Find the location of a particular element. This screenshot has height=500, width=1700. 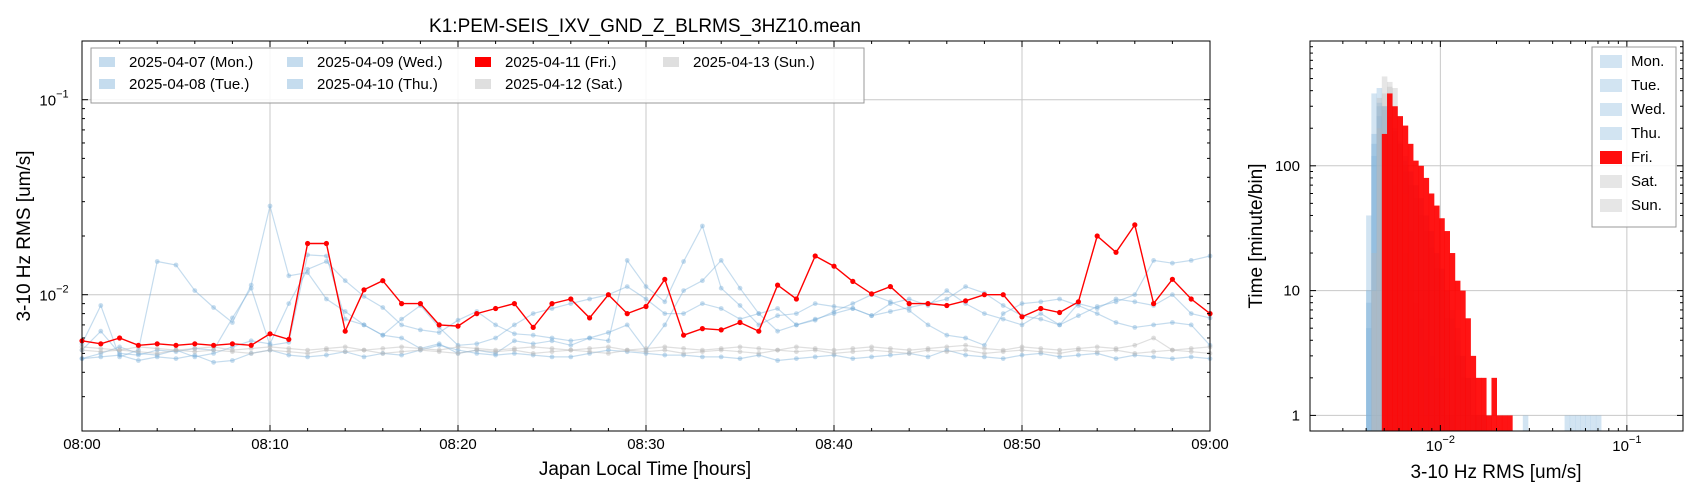

histogram-x-tick-label-mantissa: 10 is located at coordinates (1434, 446).